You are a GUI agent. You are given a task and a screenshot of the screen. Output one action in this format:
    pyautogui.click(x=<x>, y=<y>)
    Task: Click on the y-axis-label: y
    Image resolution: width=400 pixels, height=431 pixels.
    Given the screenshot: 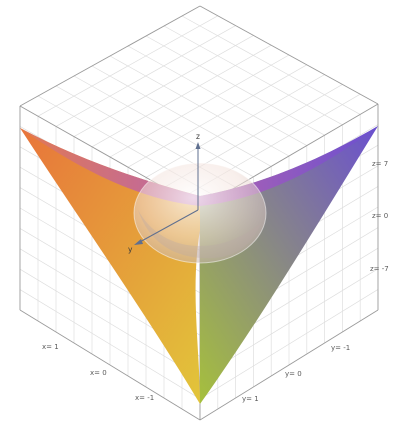 What is the action you would take?
    pyautogui.click(x=130, y=249)
    